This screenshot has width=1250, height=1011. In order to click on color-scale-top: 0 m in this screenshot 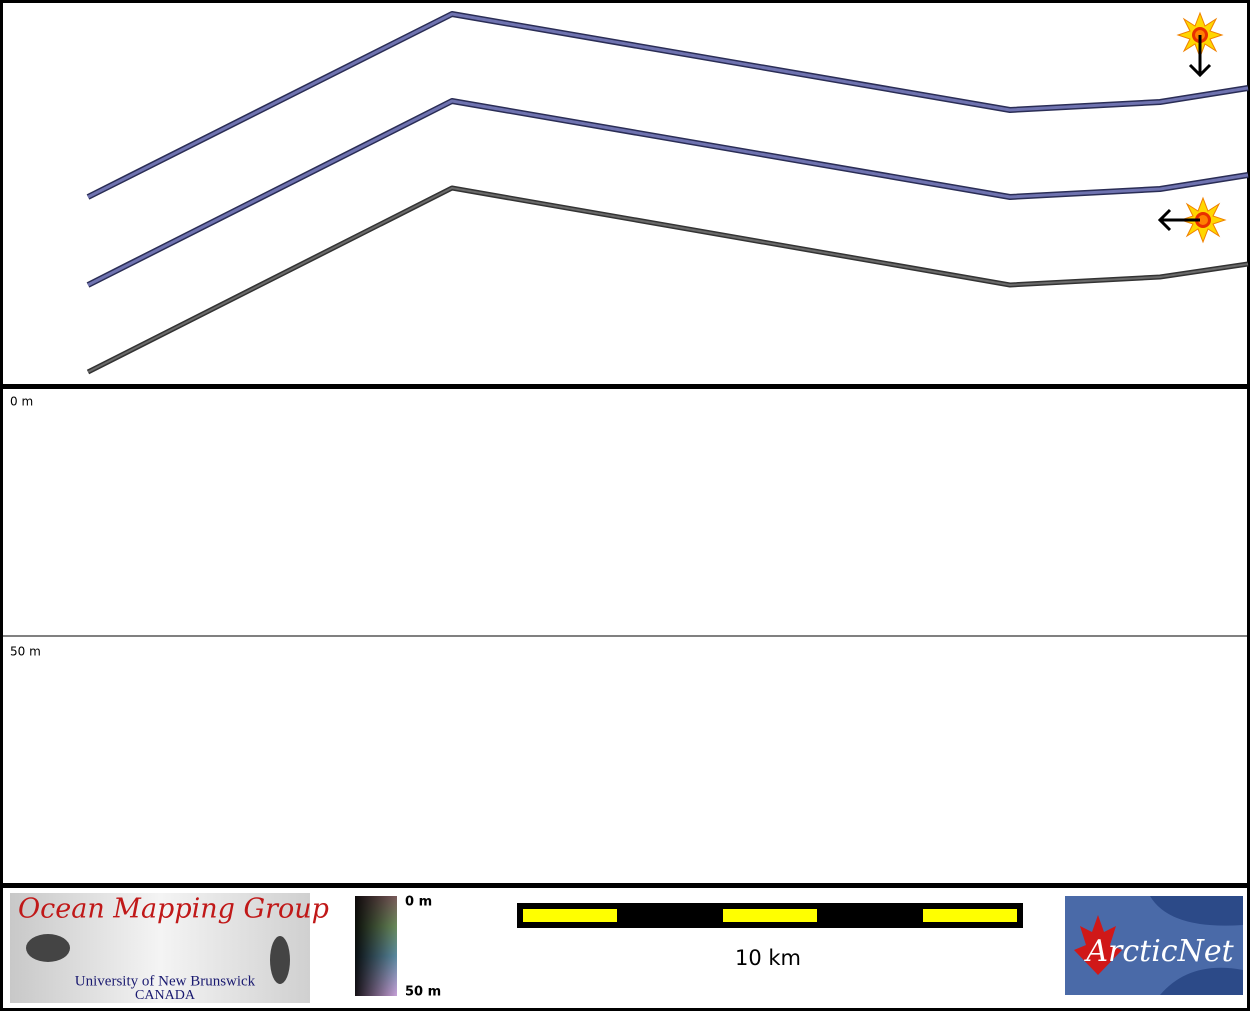, I will do `click(418, 902)`.